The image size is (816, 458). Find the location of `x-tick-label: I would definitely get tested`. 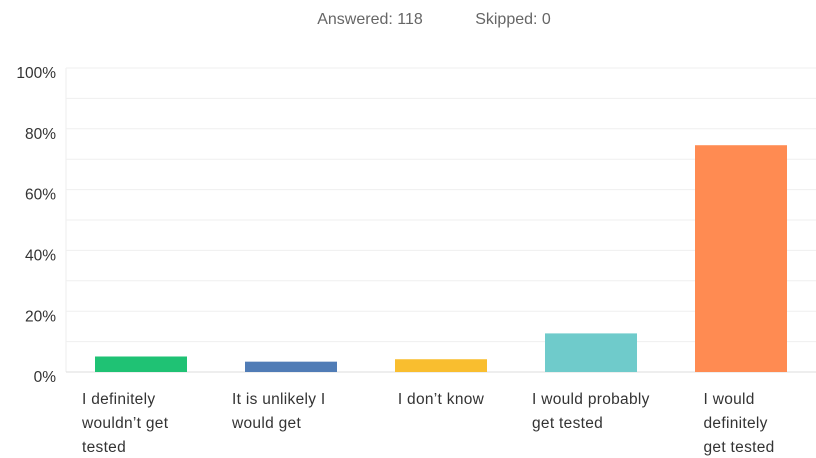

x-tick-label: I would definitely get tested is located at coordinates (739, 423).